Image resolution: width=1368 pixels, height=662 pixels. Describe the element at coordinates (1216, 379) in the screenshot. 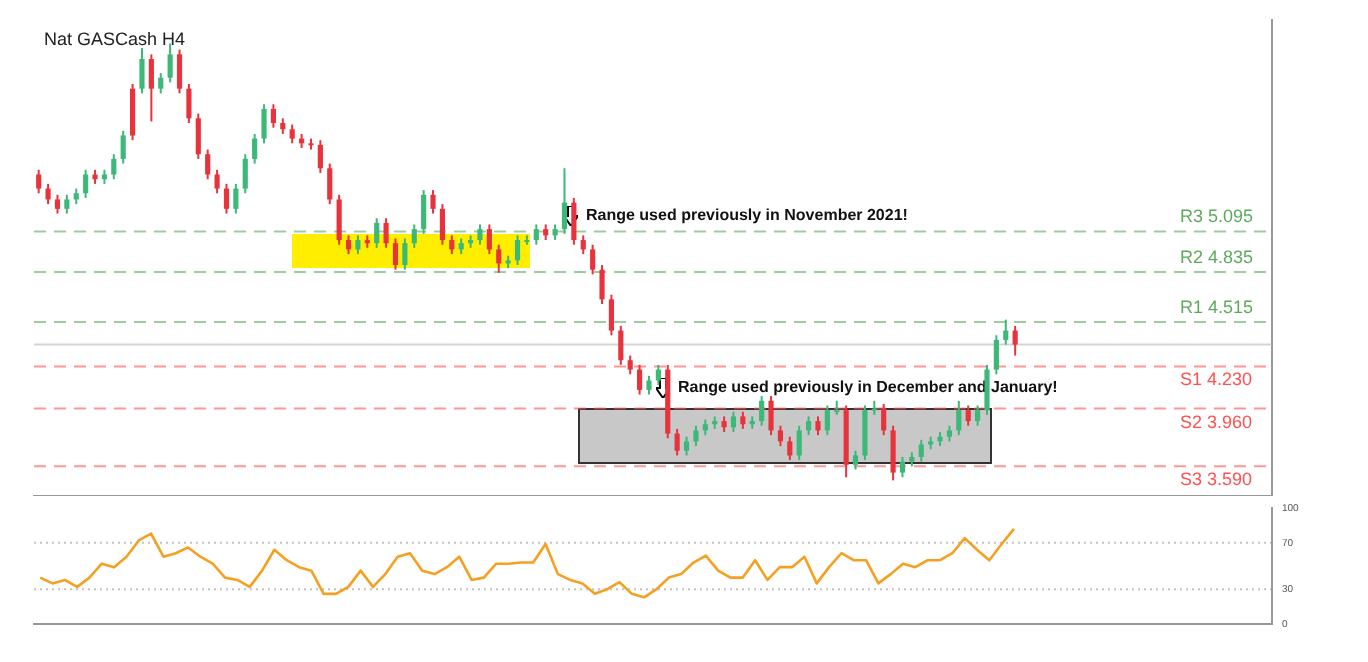

I see `ref-line-label: S1 4.230` at that location.